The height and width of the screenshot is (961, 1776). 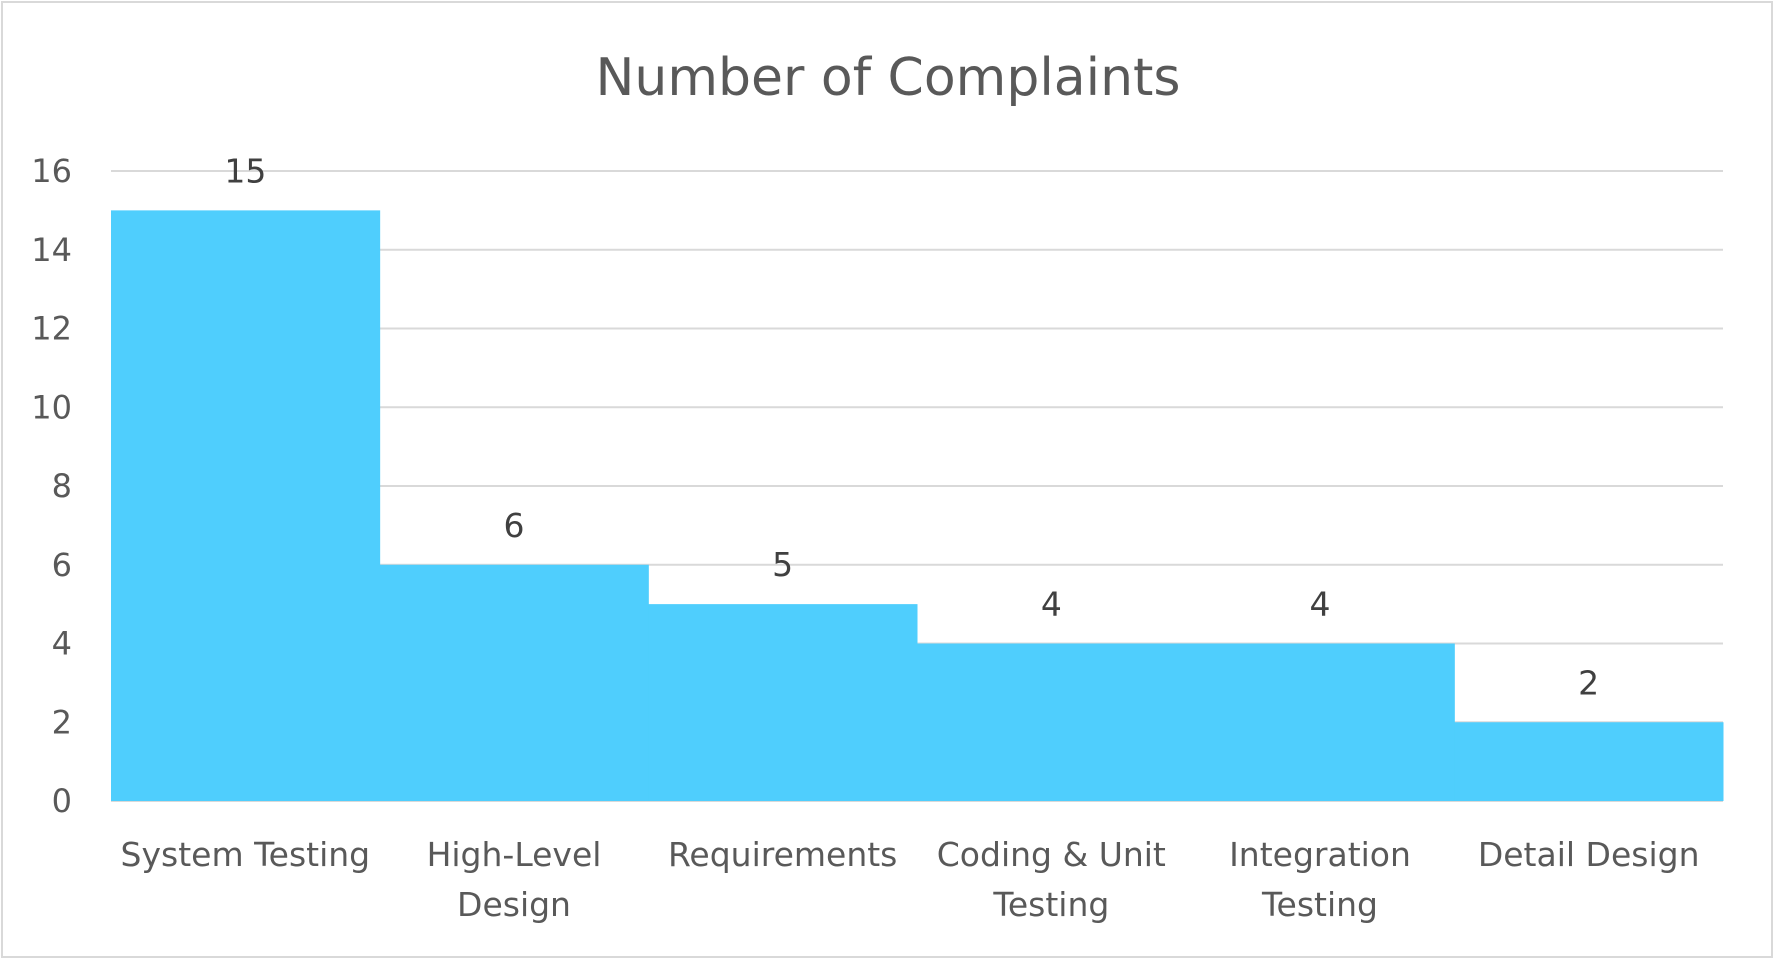 I want to click on data-label: 6, so click(x=514, y=525).